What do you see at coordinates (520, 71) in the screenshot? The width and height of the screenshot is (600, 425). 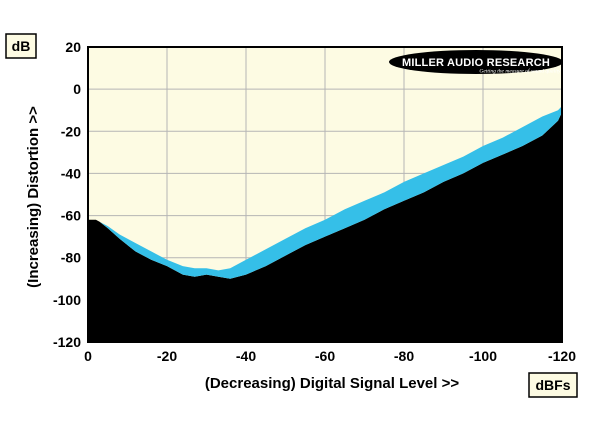 I see `logo-tagline: Getting the measure of sound quality` at bounding box center [520, 71].